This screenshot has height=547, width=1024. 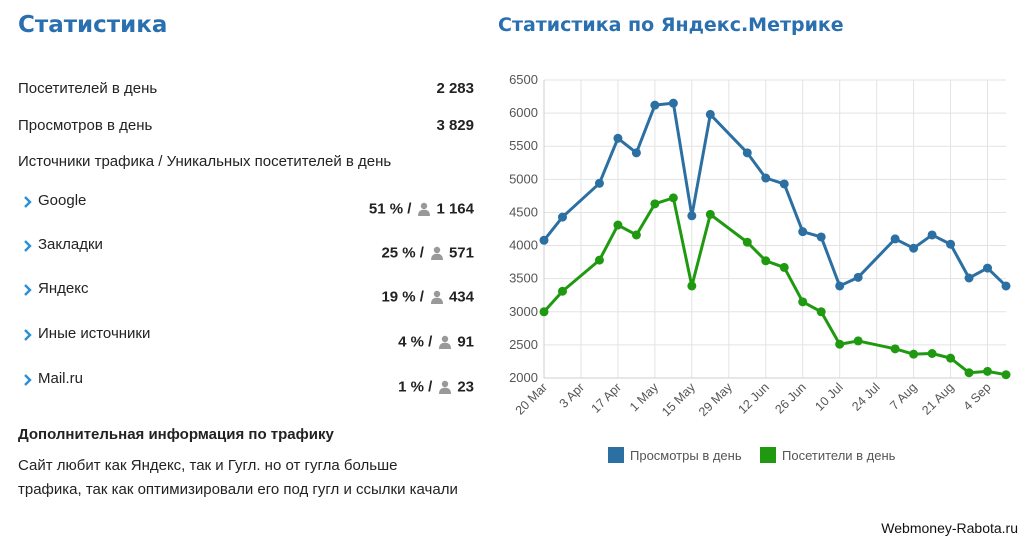 What do you see at coordinates (176, 434) in the screenshot?
I see `extra-info-title: Дополнительная информация по трафику` at bounding box center [176, 434].